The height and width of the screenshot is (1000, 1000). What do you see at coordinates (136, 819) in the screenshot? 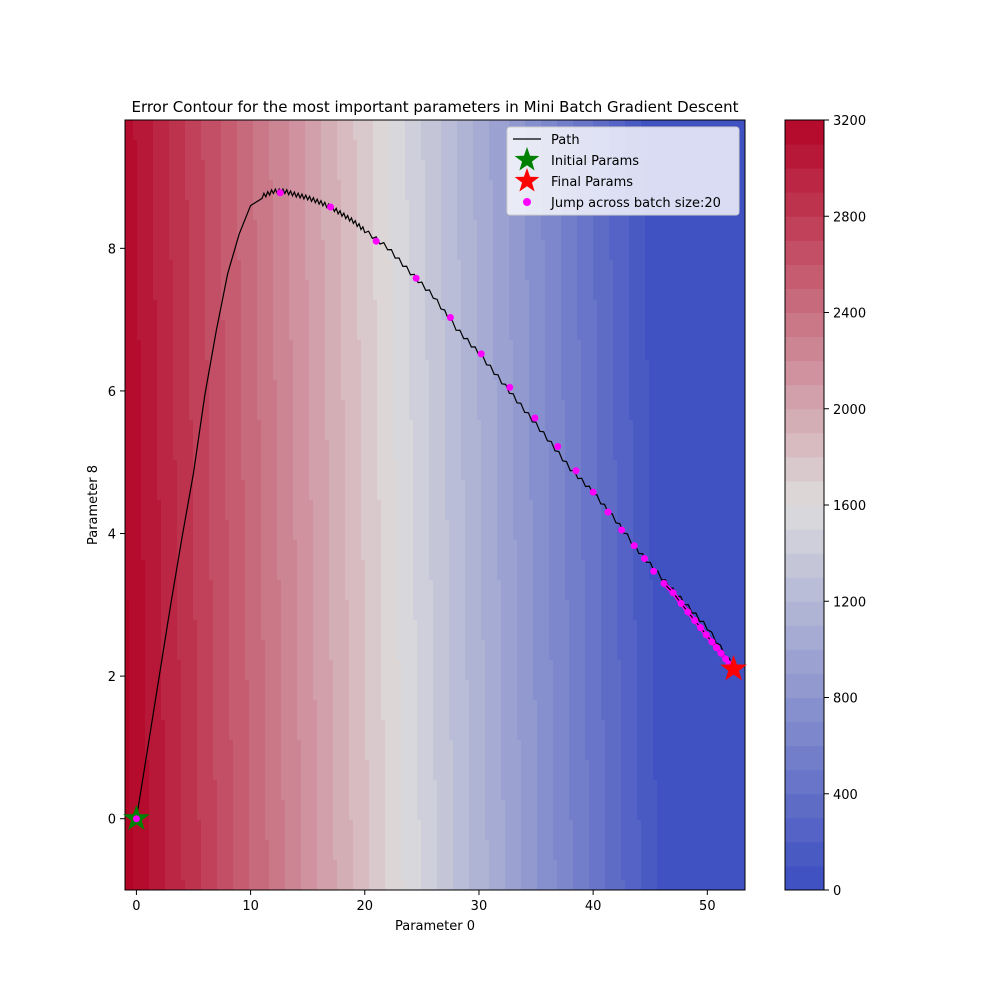
I see `initial-jump-point` at bounding box center [136, 819].